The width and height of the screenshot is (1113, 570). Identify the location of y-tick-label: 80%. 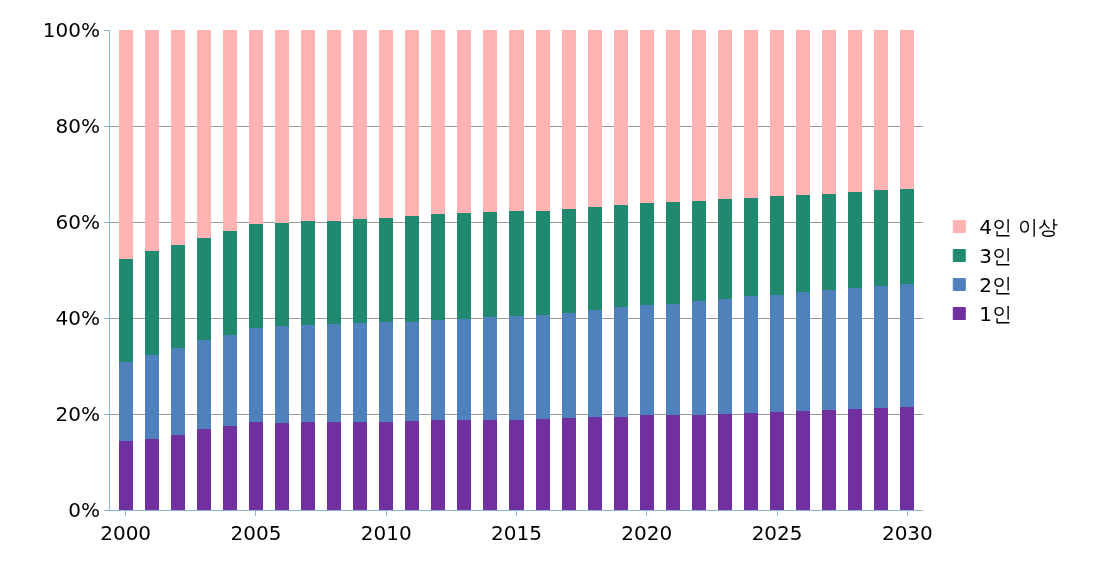
(77, 126).